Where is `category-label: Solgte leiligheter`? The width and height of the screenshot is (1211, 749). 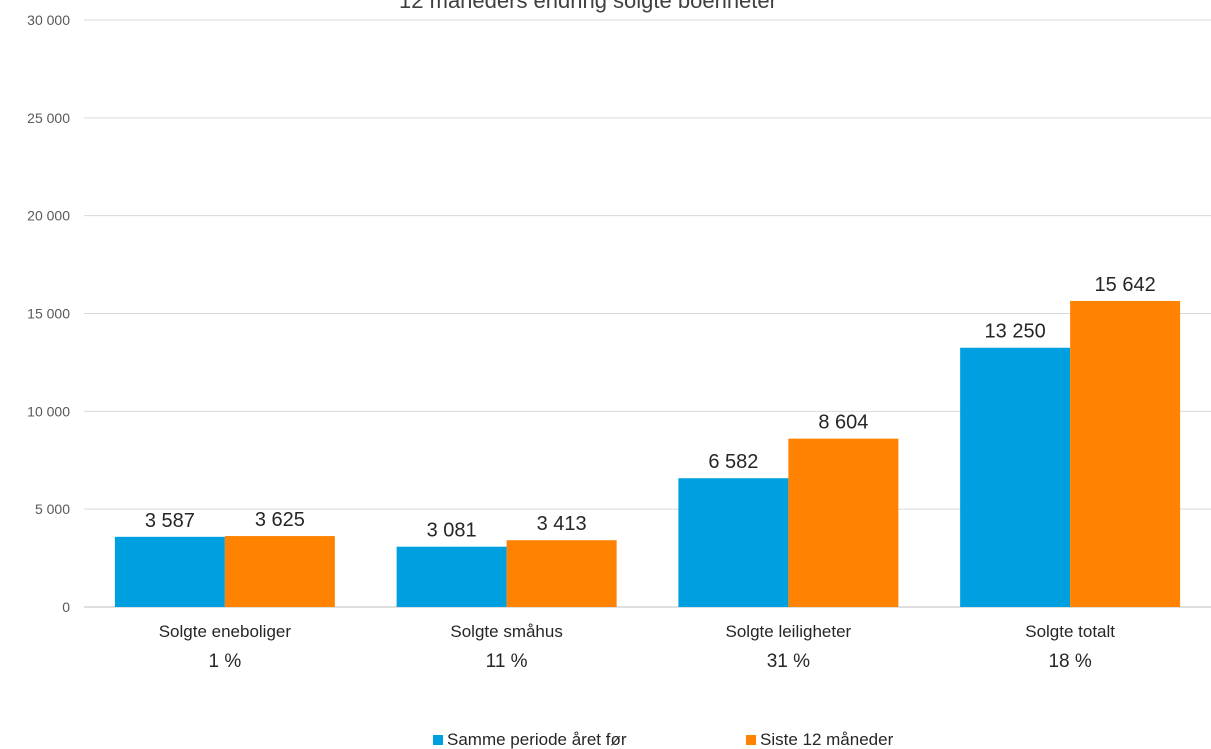
category-label: Solgte leiligheter is located at coordinates (789, 631).